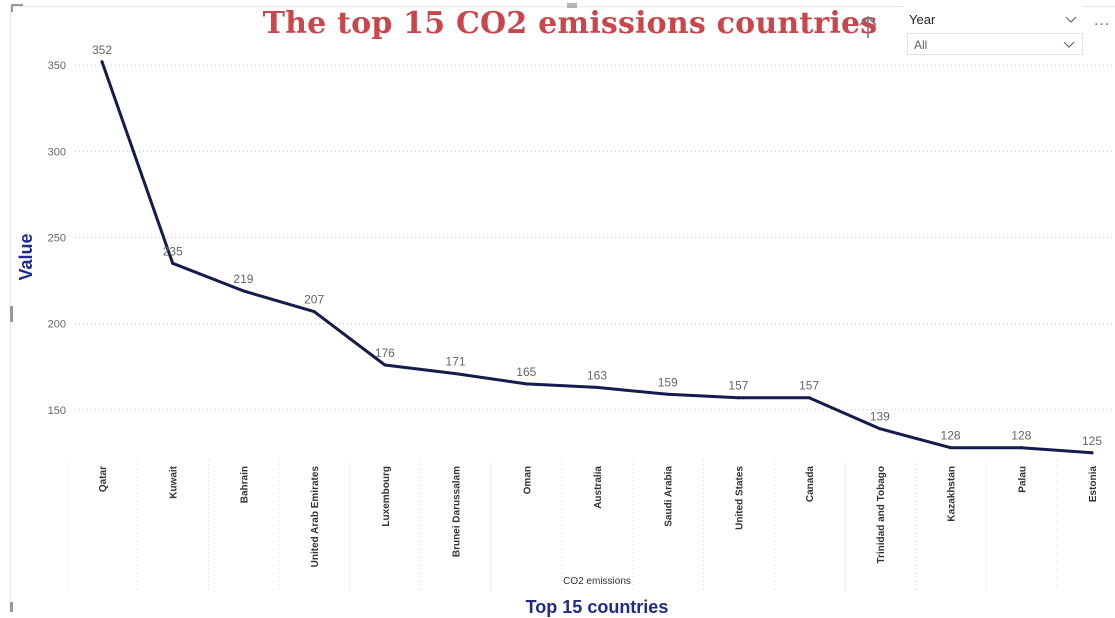 The image size is (1115, 618). Describe the element at coordinates (996, 21) in the screenshot. I see `slicer-header: Year` at that location.